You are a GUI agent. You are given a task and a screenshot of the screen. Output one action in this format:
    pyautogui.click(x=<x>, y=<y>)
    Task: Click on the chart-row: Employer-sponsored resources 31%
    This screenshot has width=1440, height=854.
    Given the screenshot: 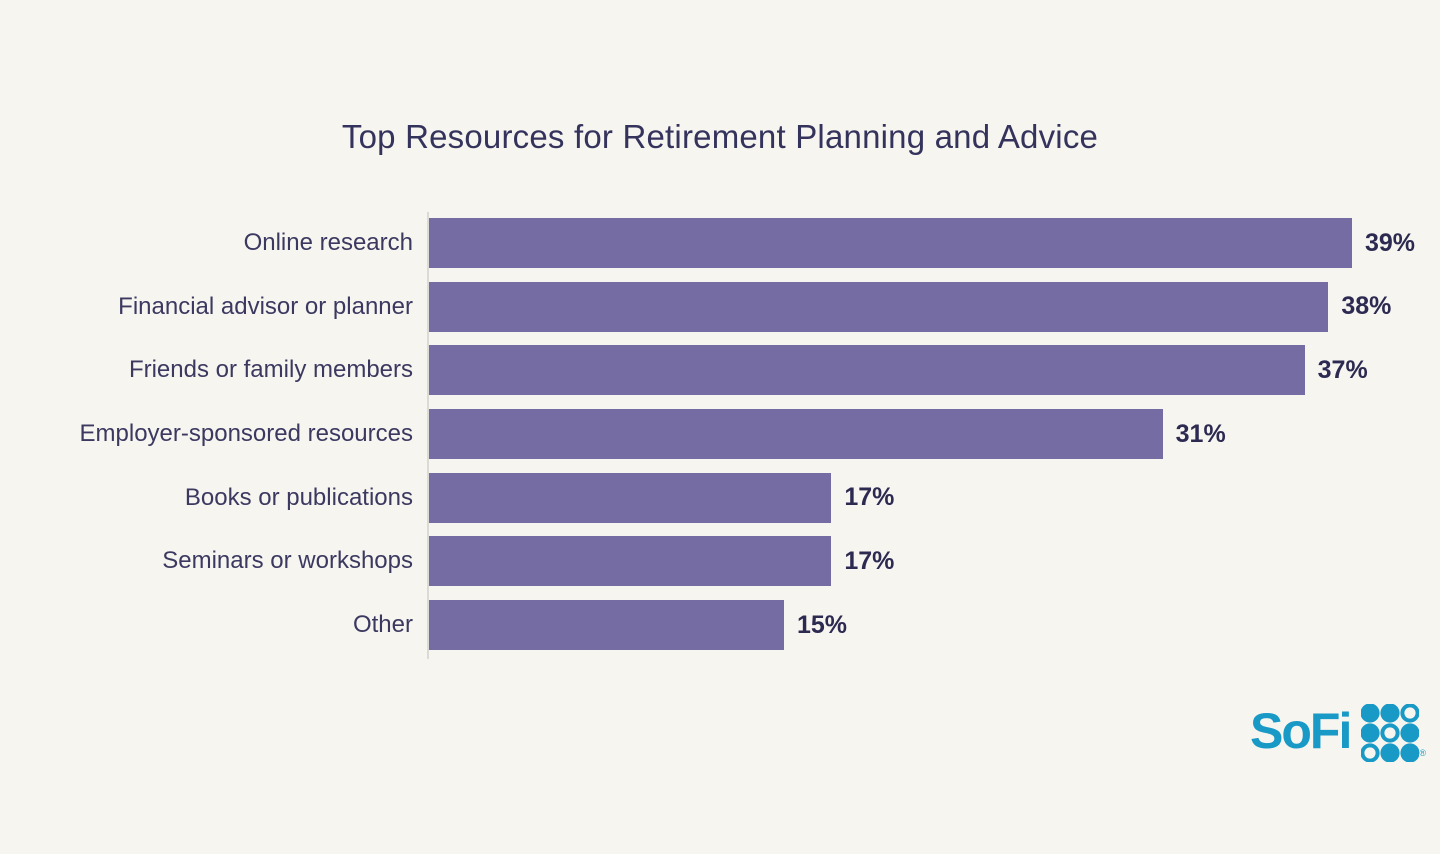 What is the action you would take?
    pyautogui.click(x=720, y=434)
    